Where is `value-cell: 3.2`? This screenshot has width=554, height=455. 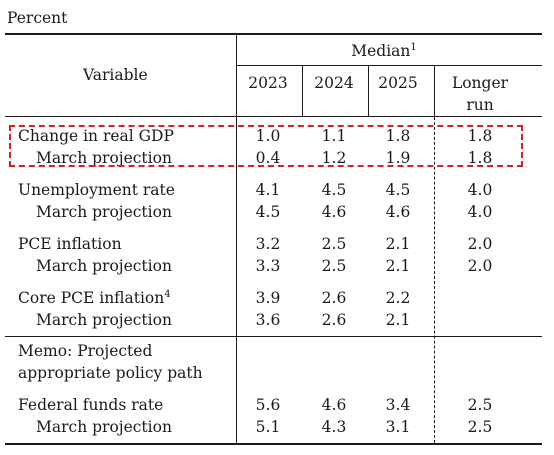
value-cell: 3.2 is located at coordinates (268, 244).